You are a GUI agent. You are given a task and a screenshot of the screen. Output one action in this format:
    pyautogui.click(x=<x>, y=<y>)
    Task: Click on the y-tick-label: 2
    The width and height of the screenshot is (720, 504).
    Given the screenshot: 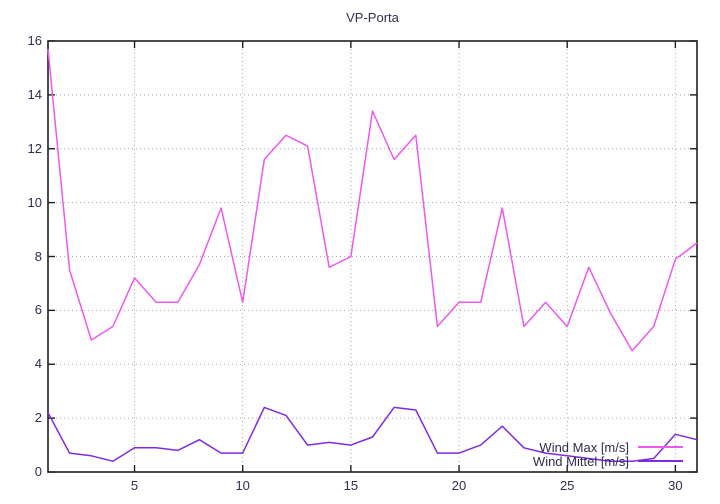 What is the action you would take?
    pyautogui.click(x=38, y=418)
    